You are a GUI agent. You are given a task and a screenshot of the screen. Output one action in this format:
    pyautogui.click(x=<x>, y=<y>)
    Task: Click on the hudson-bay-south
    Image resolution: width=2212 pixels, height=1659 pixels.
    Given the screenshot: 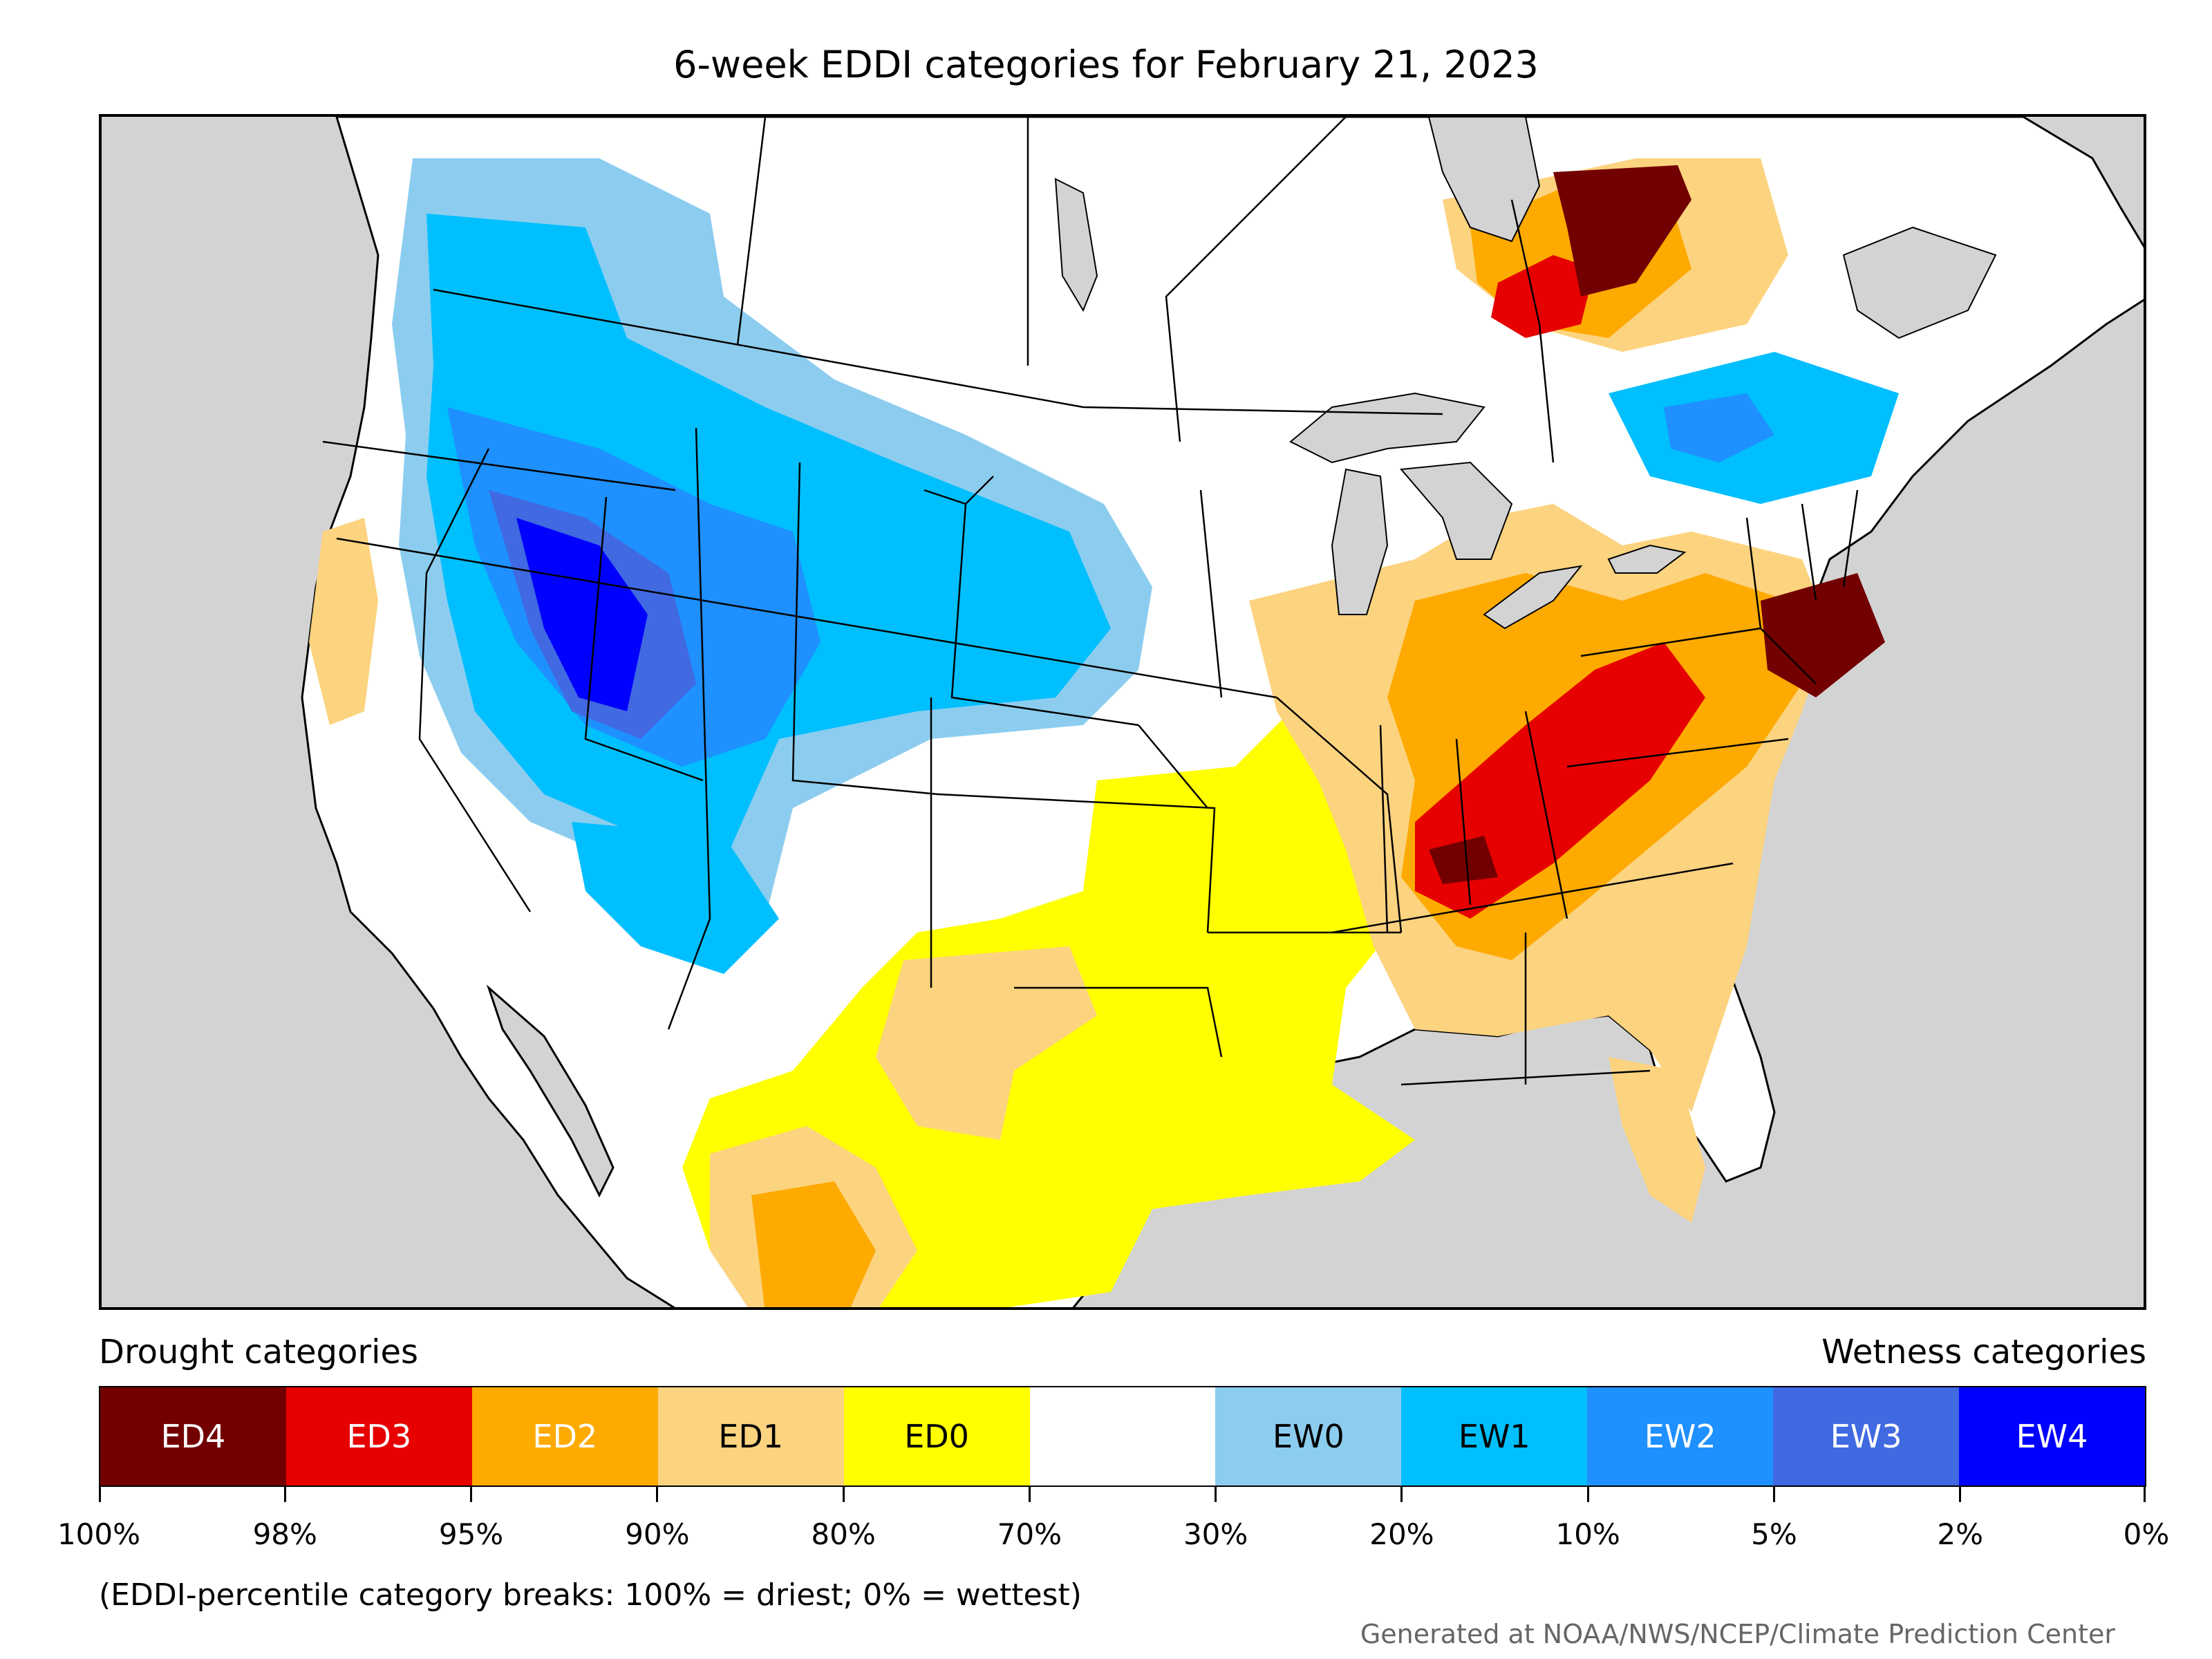 What is the action you would take?
    pyautogui.click(x=1484, y=180)
    